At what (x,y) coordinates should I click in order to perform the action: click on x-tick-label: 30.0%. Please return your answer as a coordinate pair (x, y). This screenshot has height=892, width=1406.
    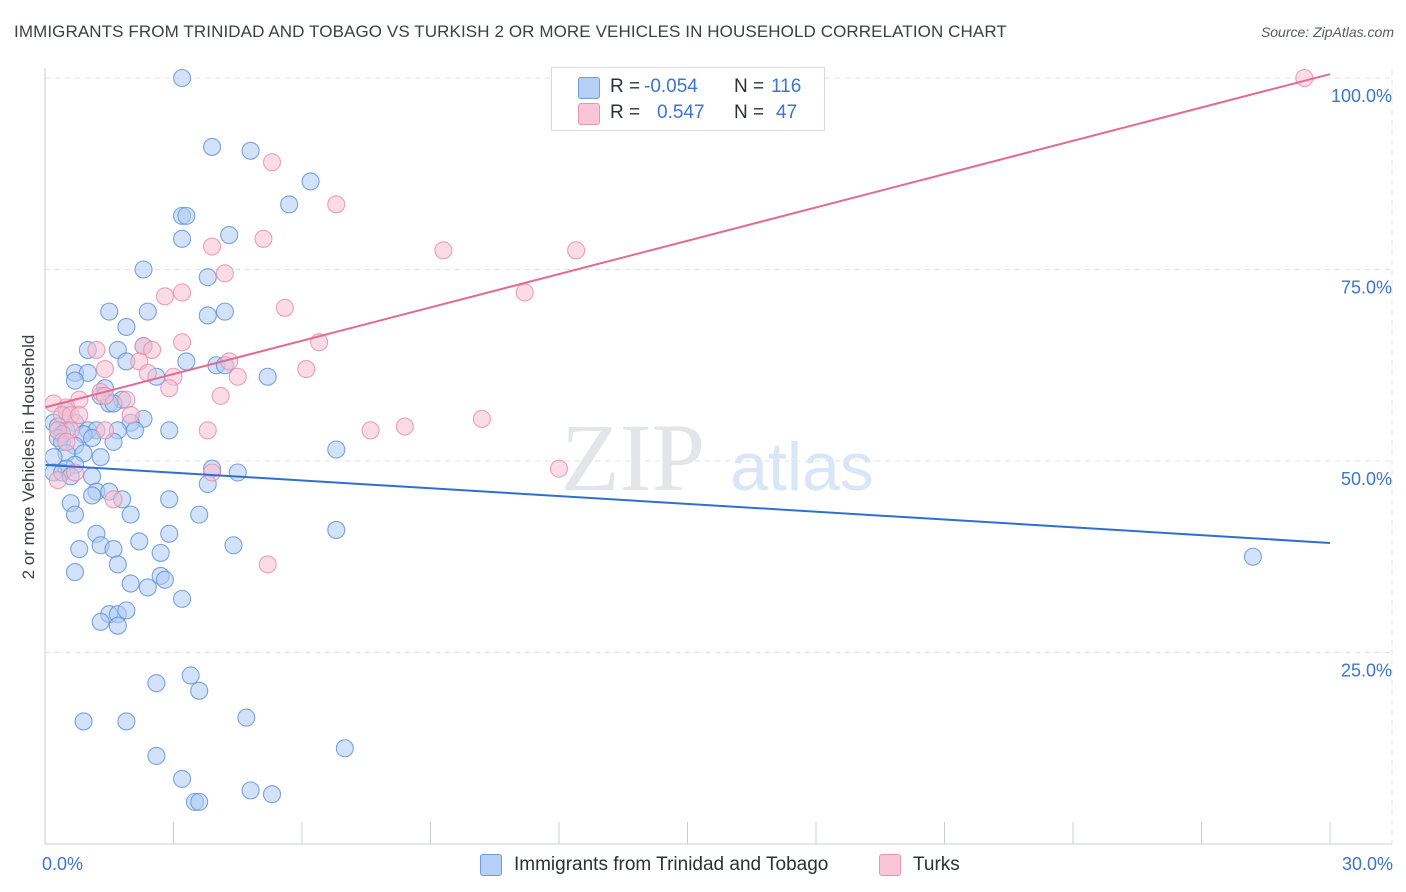
    Looking at the image, I should click on (1367, 864).